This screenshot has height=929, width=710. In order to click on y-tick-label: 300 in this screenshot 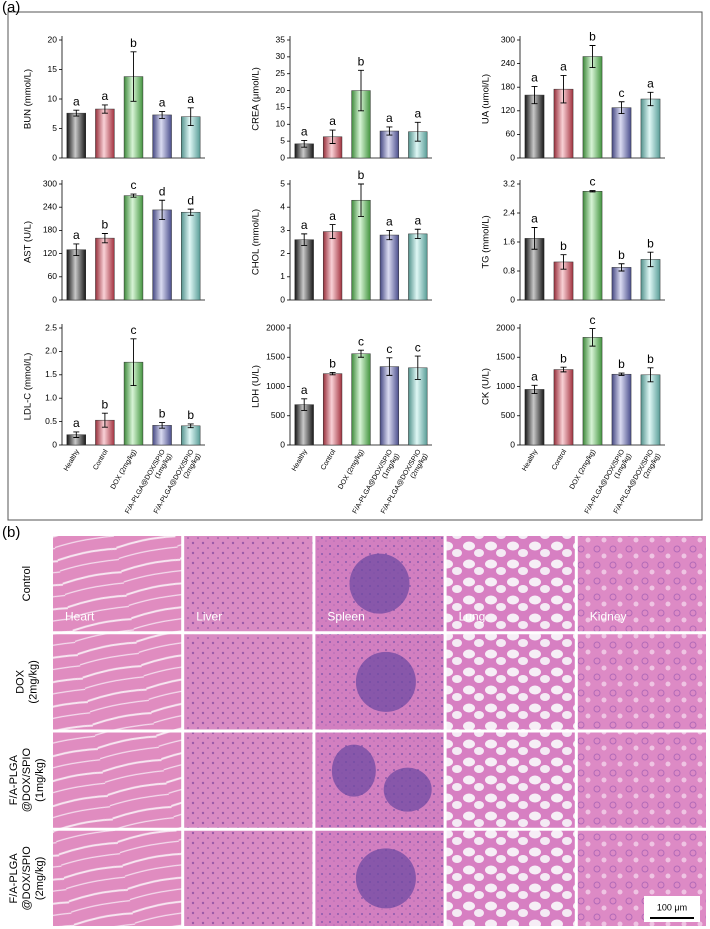, I will do `click(508, 39)`.